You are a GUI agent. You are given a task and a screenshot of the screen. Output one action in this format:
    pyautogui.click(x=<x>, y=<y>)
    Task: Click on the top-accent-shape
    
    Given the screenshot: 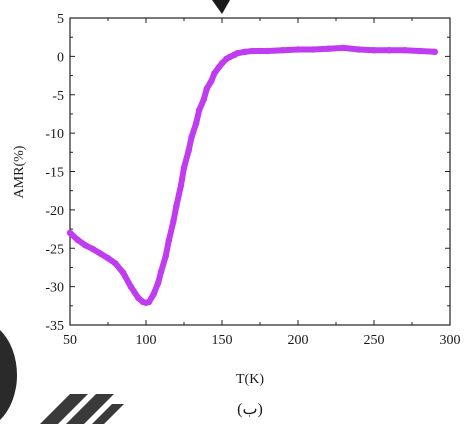 What is the action you would take?
    pyautogui.click(x=221, y=7)
    